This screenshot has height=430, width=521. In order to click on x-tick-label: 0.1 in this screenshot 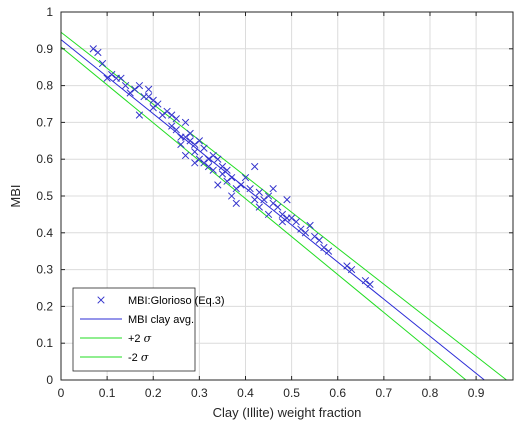, I will do `click(107, 393)`.